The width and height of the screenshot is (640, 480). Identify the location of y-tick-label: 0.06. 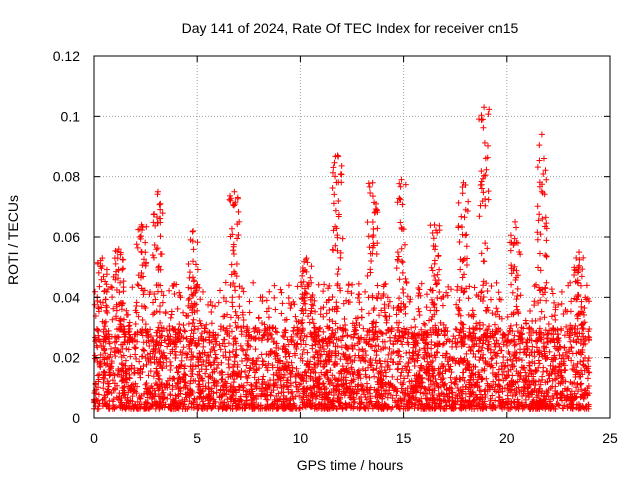
(66, 237).